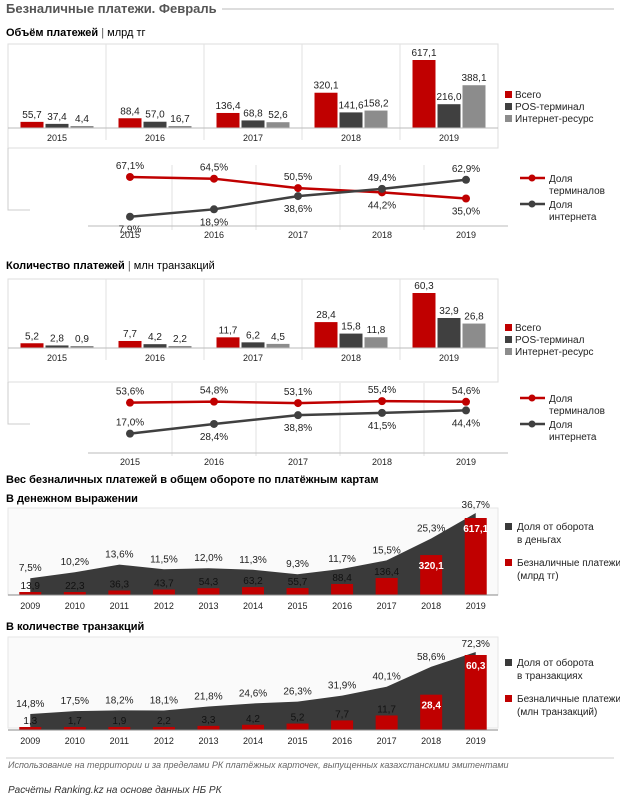 The image size is (620, 806). I want to click on point-value-label: 44,2%, so click(382, 205).